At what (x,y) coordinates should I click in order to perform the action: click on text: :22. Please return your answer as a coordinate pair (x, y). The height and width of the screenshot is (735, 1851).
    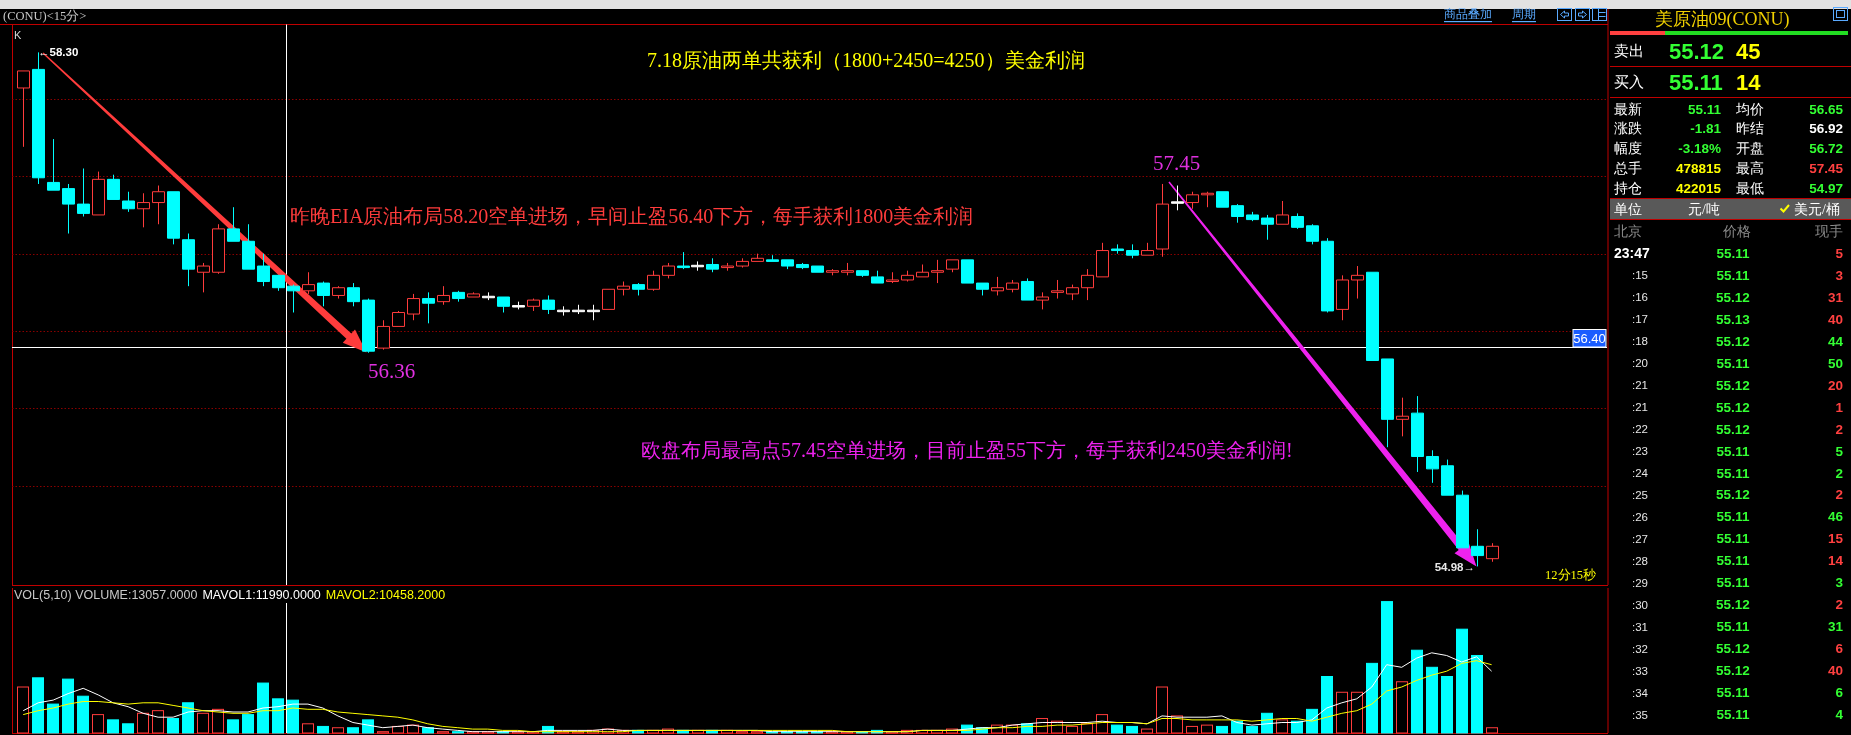
    Looking at the image, I should click on (1640, 429).